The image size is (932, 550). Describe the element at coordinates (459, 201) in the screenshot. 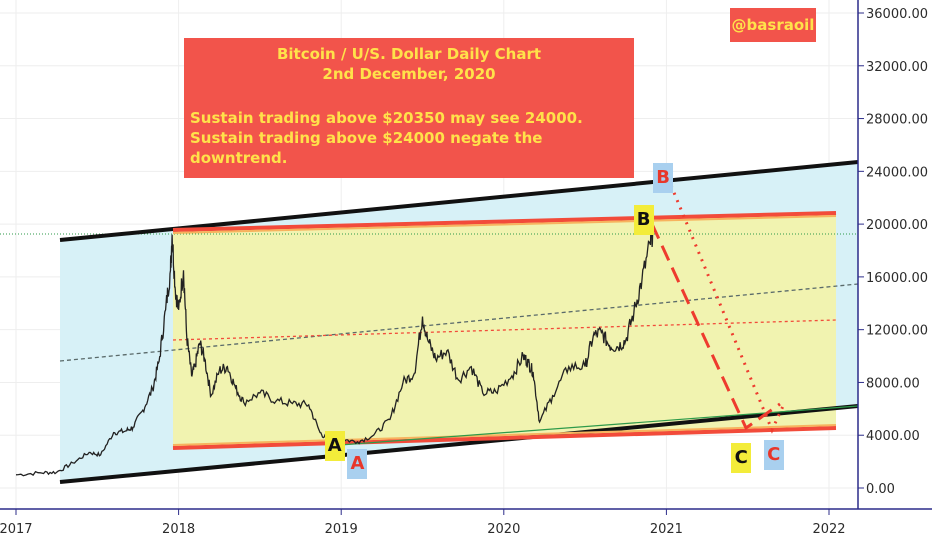

I see `blue-channel-top-line` at that location.